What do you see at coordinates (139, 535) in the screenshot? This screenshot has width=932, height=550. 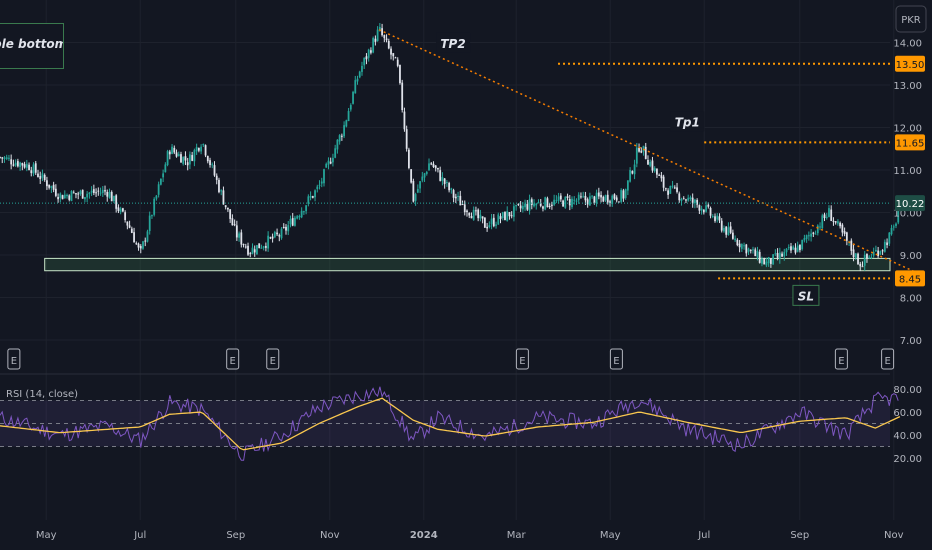 I see `time-tick-label: Jul` at bounding box center [139, 535].